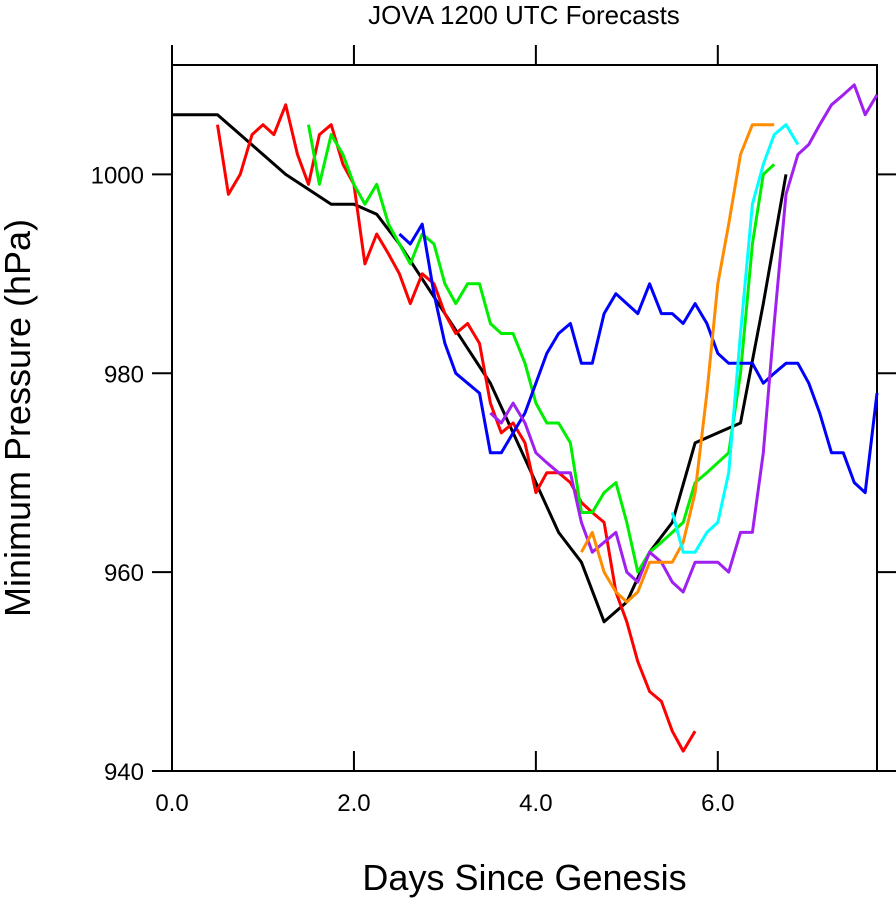  I want to click on y-tick-label: 980, so click(124, 374).